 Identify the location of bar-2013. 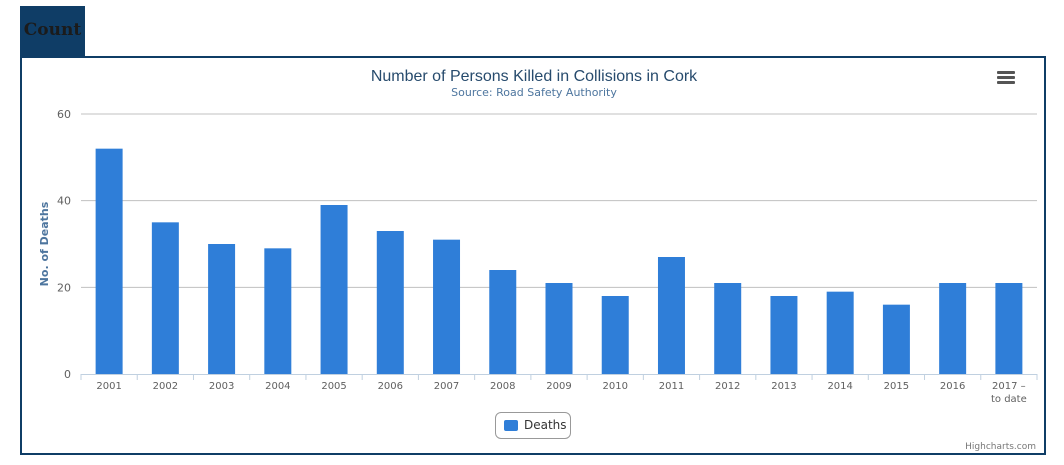
(784, 335).